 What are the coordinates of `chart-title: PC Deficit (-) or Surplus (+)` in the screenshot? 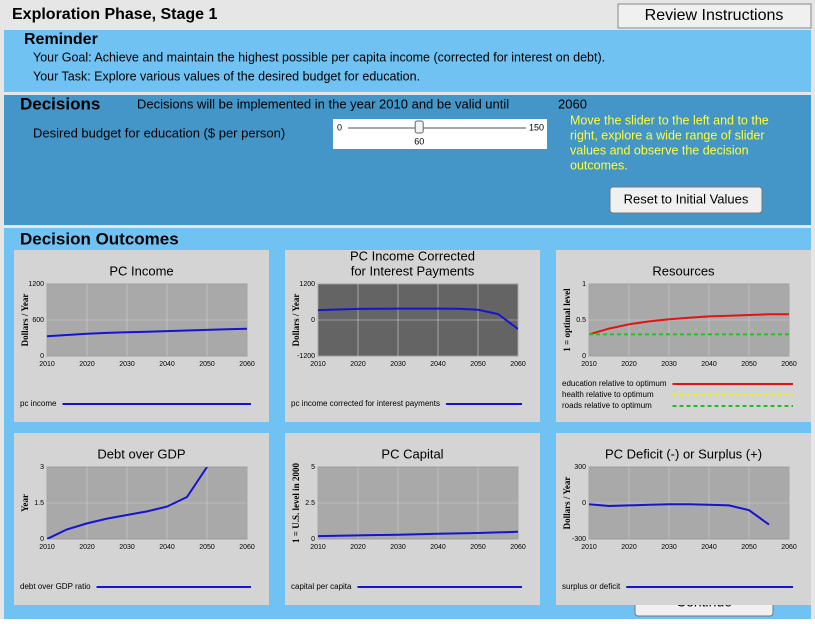 It's located at (683, 453).